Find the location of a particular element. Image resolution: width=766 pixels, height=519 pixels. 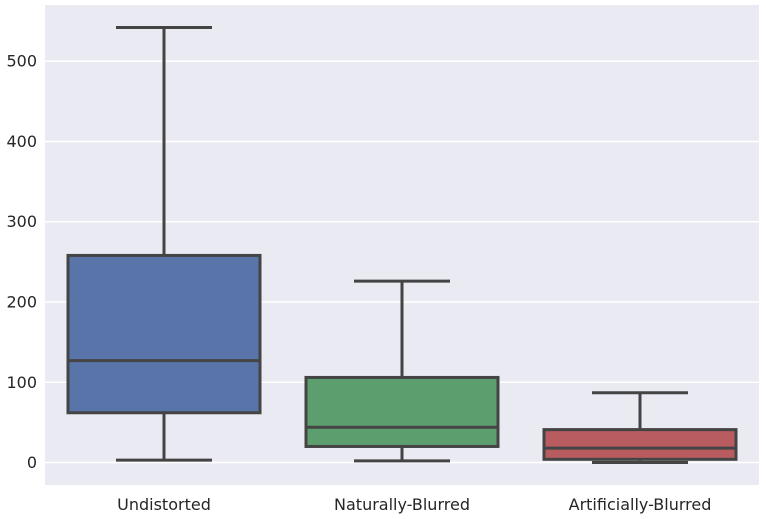

x-tick-label: Artificially-Blurred is located at coordinates (640, 504).